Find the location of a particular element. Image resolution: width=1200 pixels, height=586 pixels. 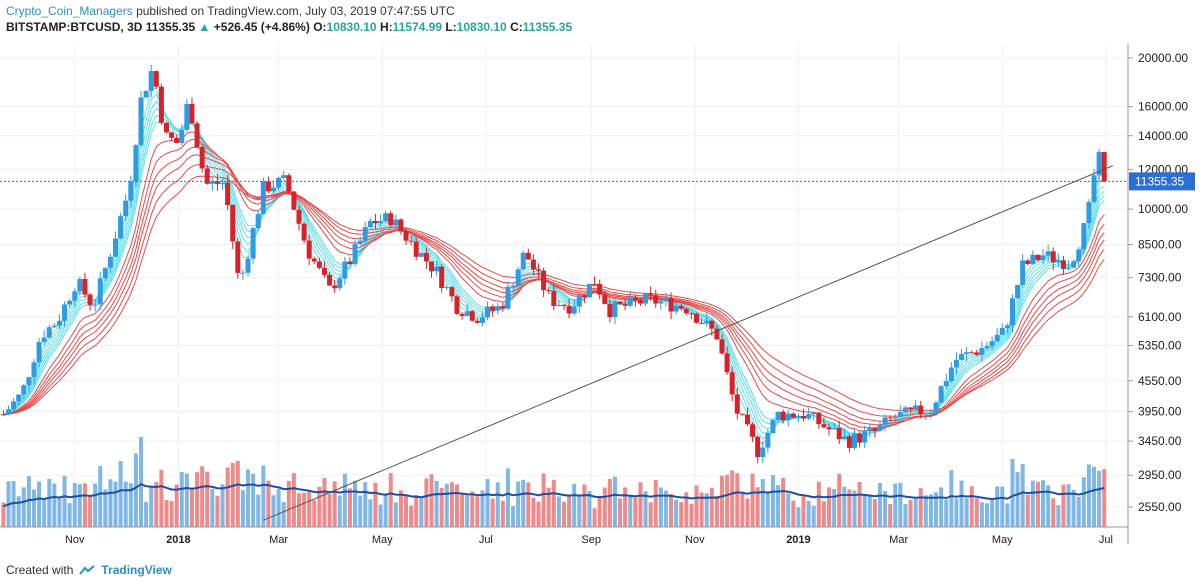

price-tick-label: 4550.00 is located at coordinates (1160, 381).